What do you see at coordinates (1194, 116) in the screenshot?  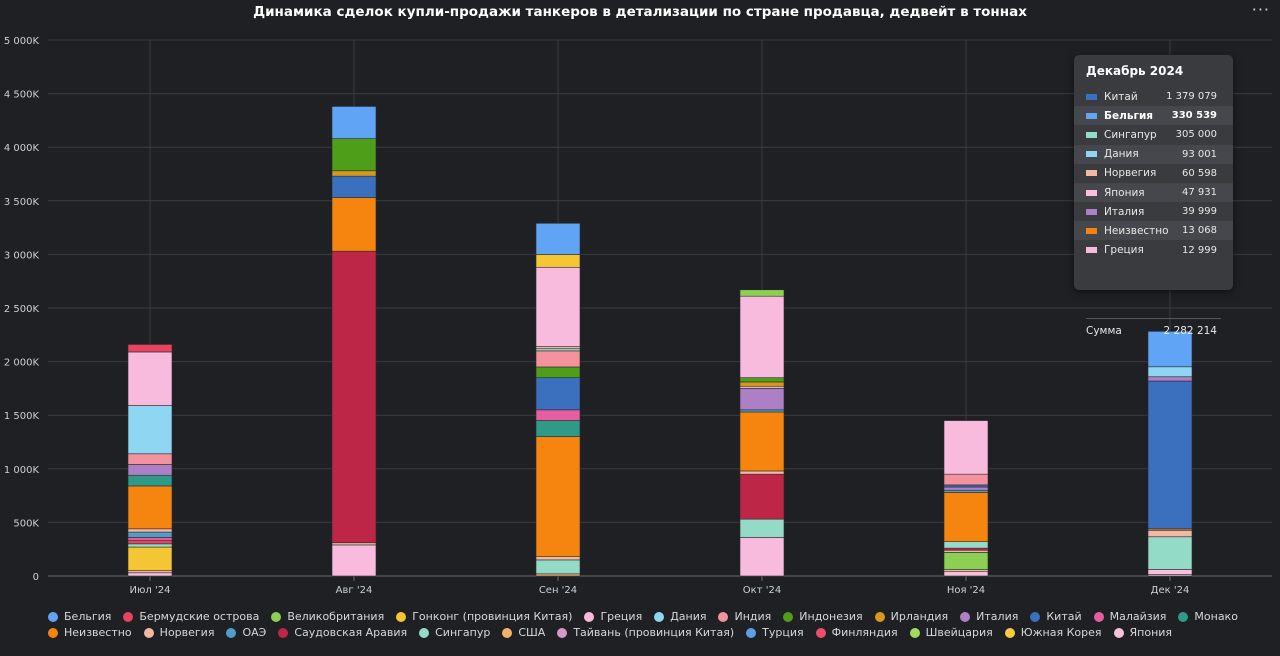 I see `tooltip-series-value: 330 539` at bounding box center [1194, 116].